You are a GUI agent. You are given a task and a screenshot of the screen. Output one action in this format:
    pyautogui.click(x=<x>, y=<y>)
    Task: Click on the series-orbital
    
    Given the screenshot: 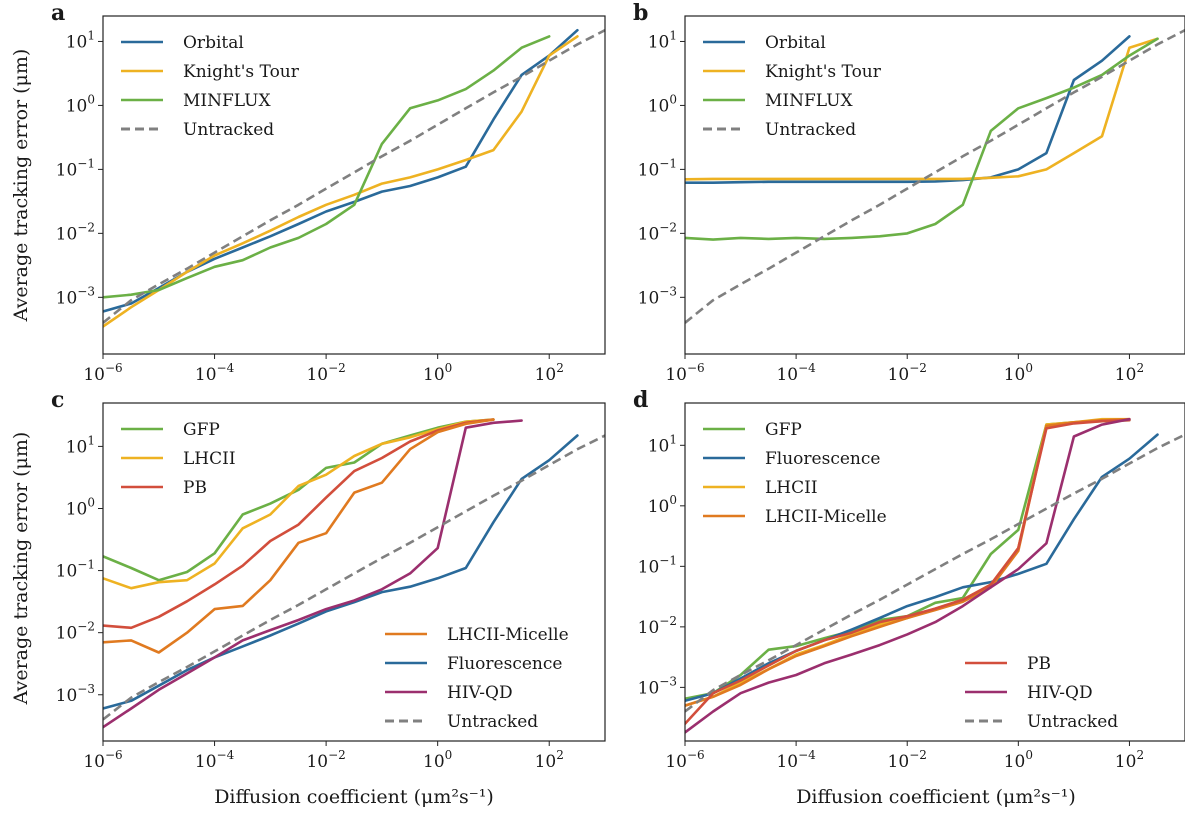 What is the action you would take?
    pyautogui.click(x=908, y=109)
    